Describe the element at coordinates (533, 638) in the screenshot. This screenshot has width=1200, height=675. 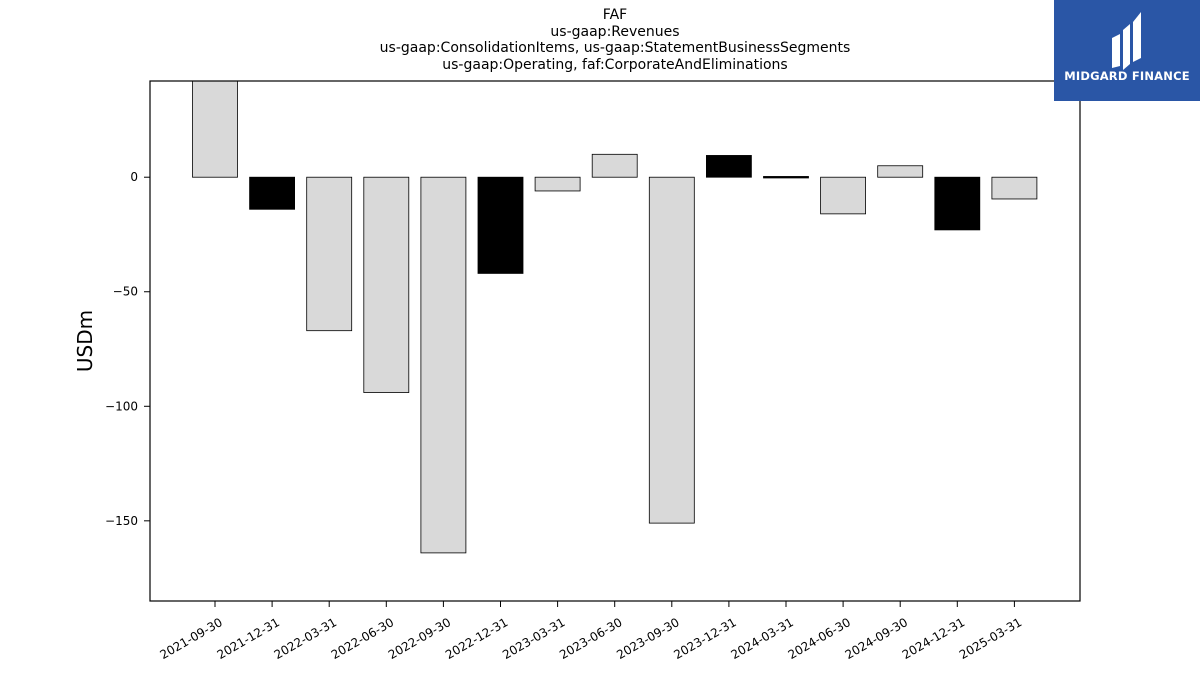
I see `x-tick-label: 2023-03-31` at that location.